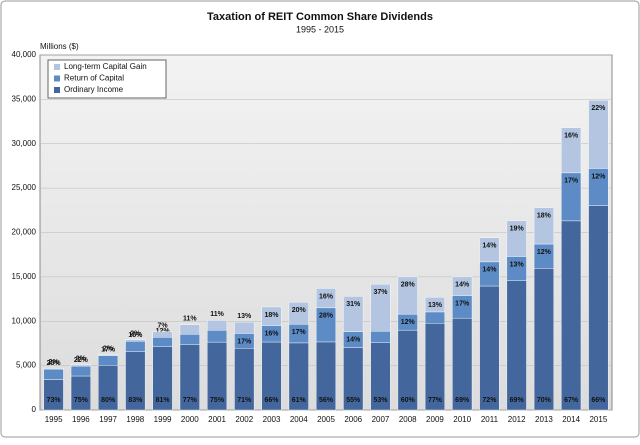  Describe the element at coordinates (190, 419) in the screenshot. I see `x-tick-label: 2000` at that location.